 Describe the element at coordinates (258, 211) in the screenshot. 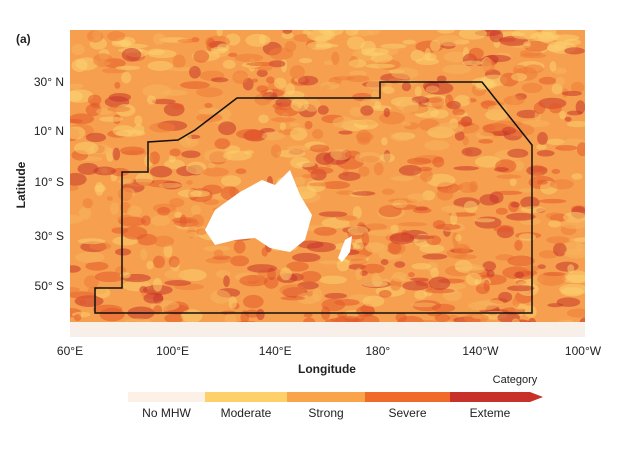

I see `australia` at that location.